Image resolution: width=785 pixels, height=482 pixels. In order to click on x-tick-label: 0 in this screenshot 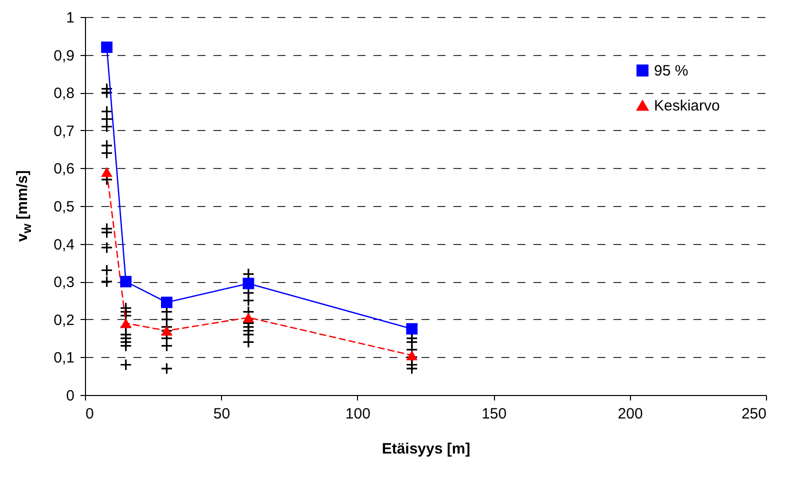, I will do `click(90, 414)`.